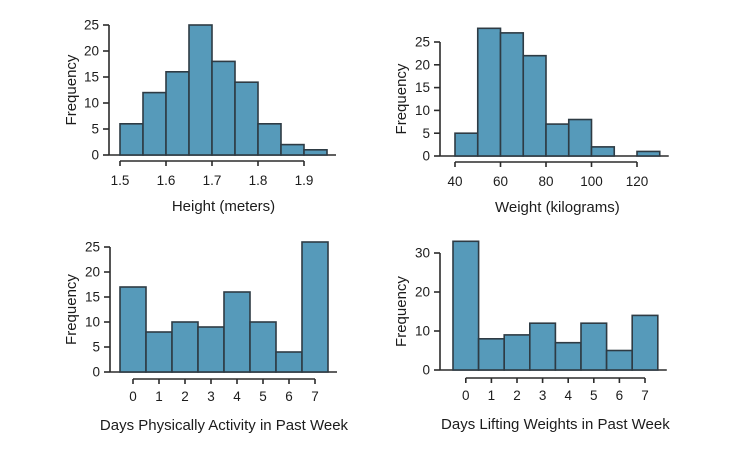 The height and width of the screenshot is (451, 738). Describe the element at coordinates (555, 424) in the screenshot. I see `x-axis-title: Days Lifting Weights in Past Week` at that location.